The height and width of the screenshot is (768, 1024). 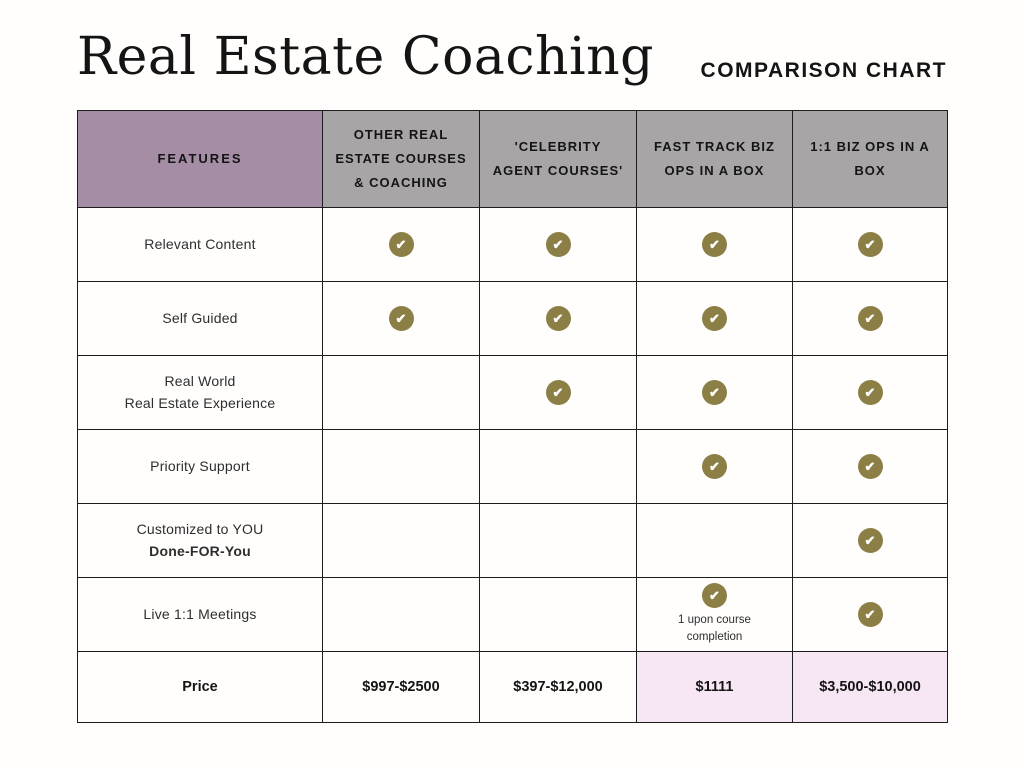 I want to click on feature-label-line: Live 1:1 Meetings, so click(x=200, y=613).